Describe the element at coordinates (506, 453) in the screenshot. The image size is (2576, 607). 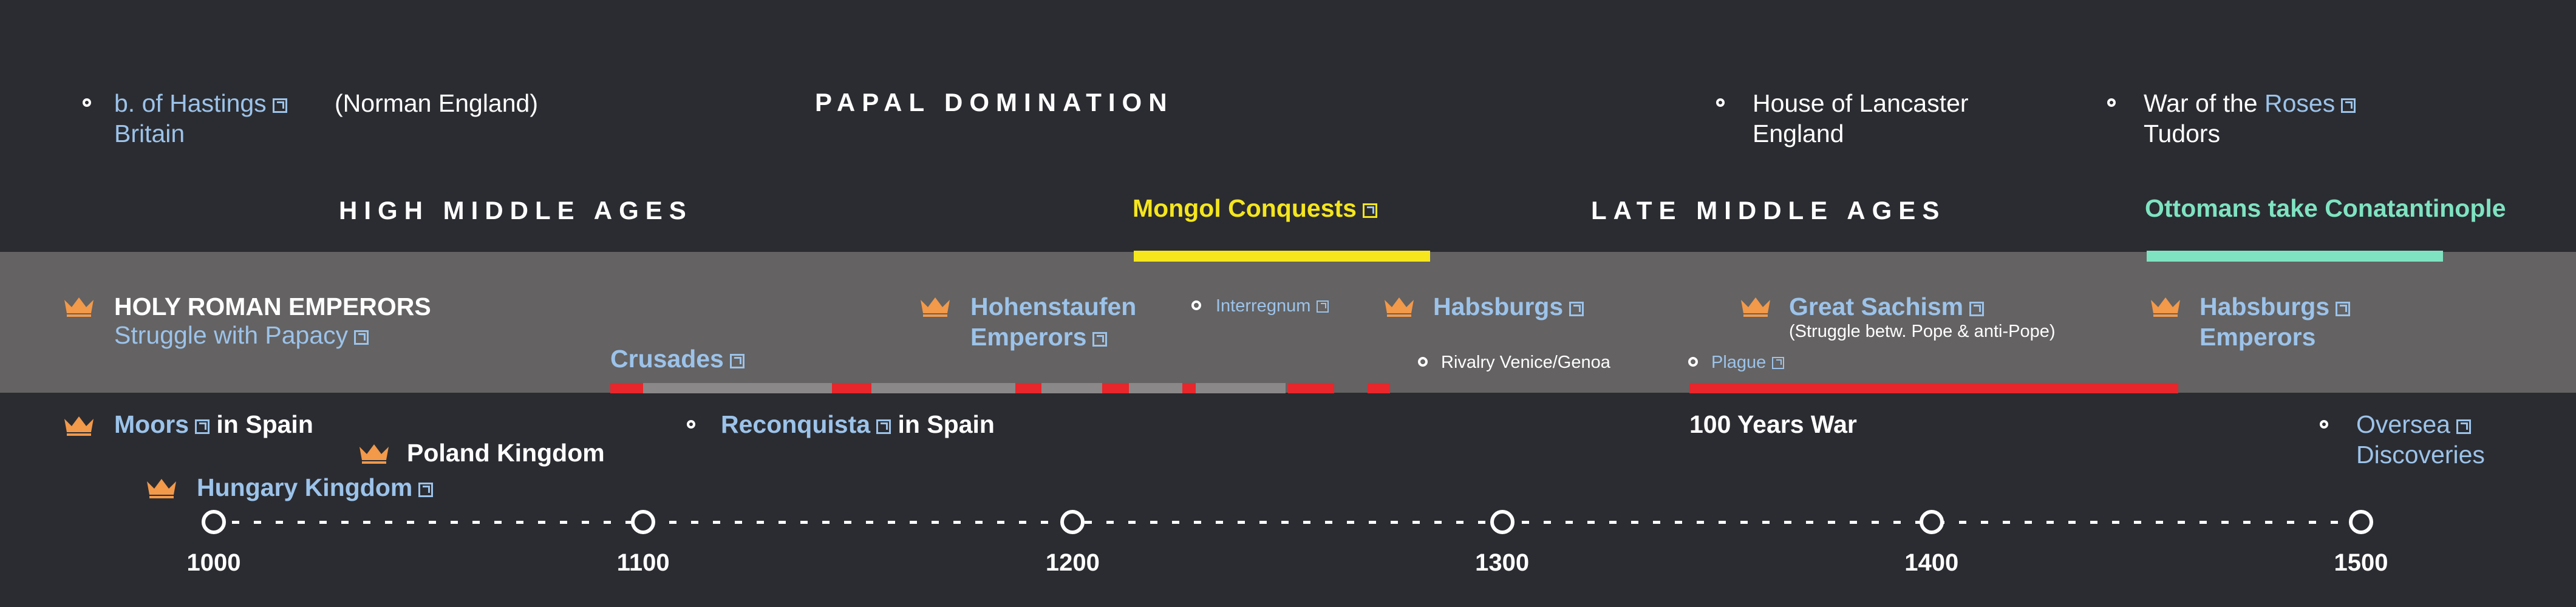
I see `event-poland: Poland Kingdom` at that location.